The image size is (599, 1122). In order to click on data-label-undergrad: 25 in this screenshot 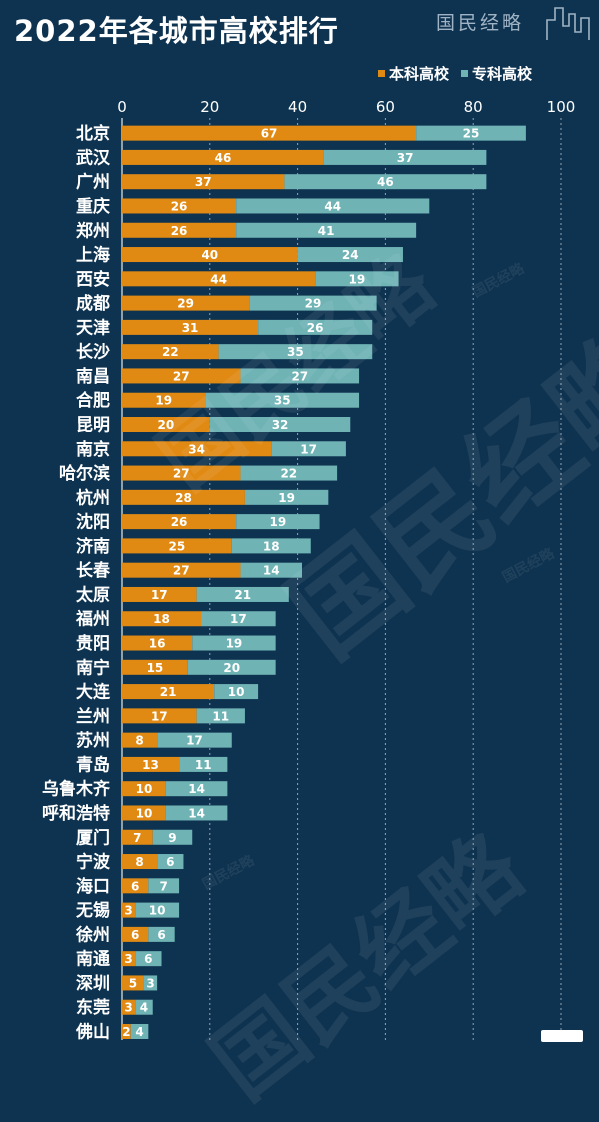, I will do `click(177, 546)`.